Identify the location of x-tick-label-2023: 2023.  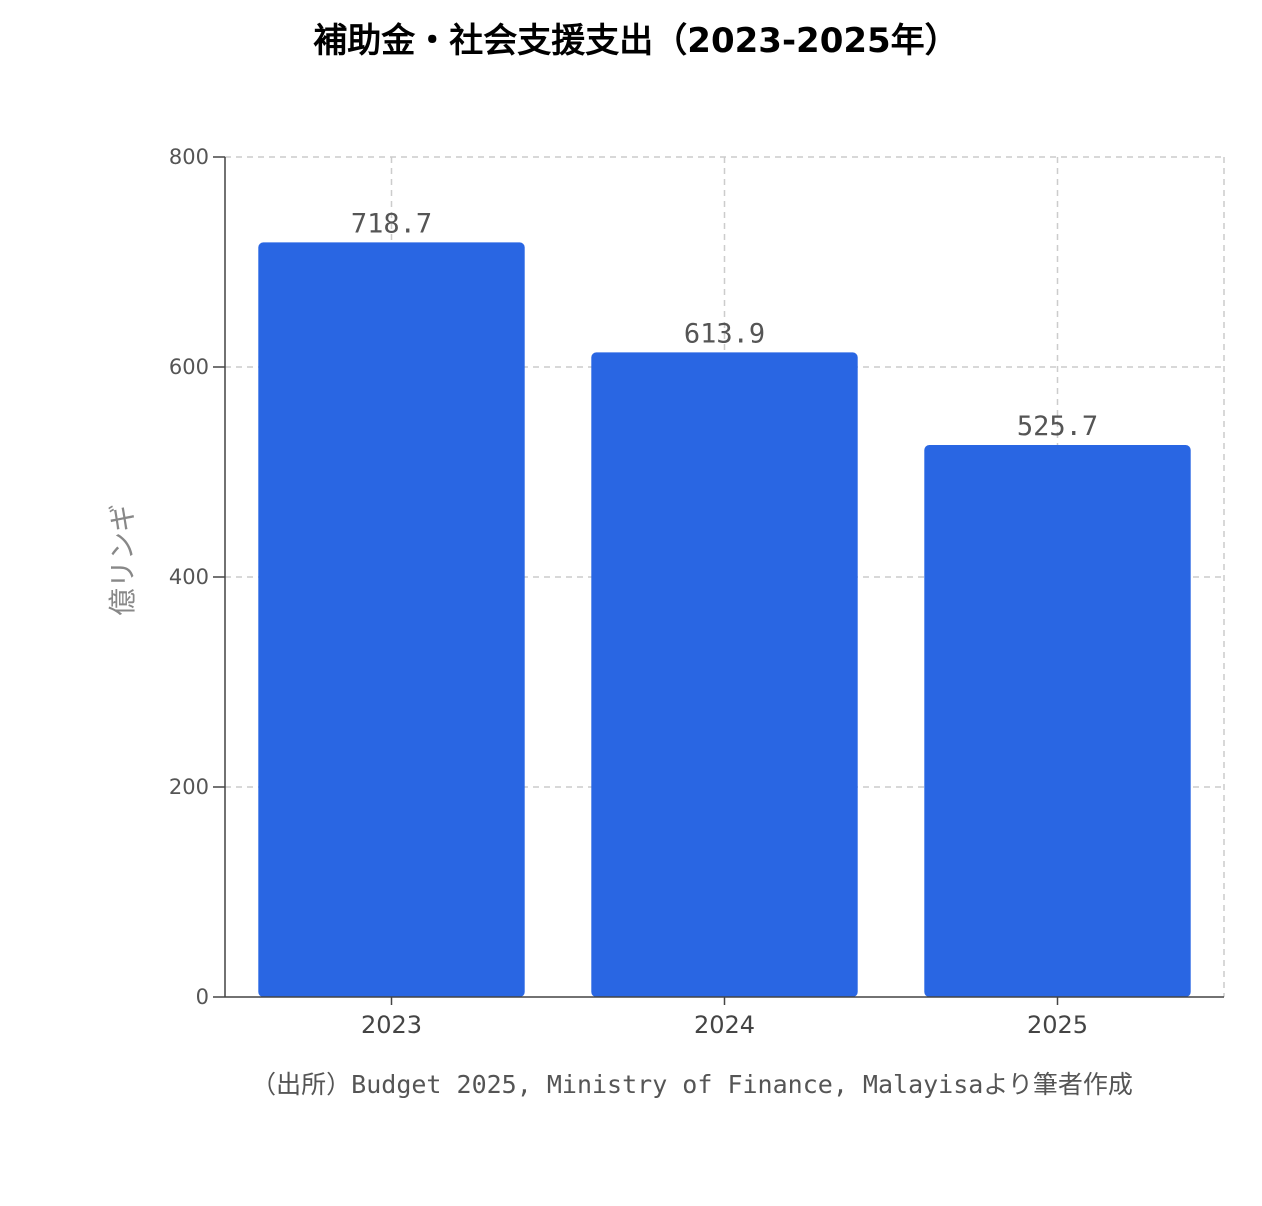
(391, 1025).